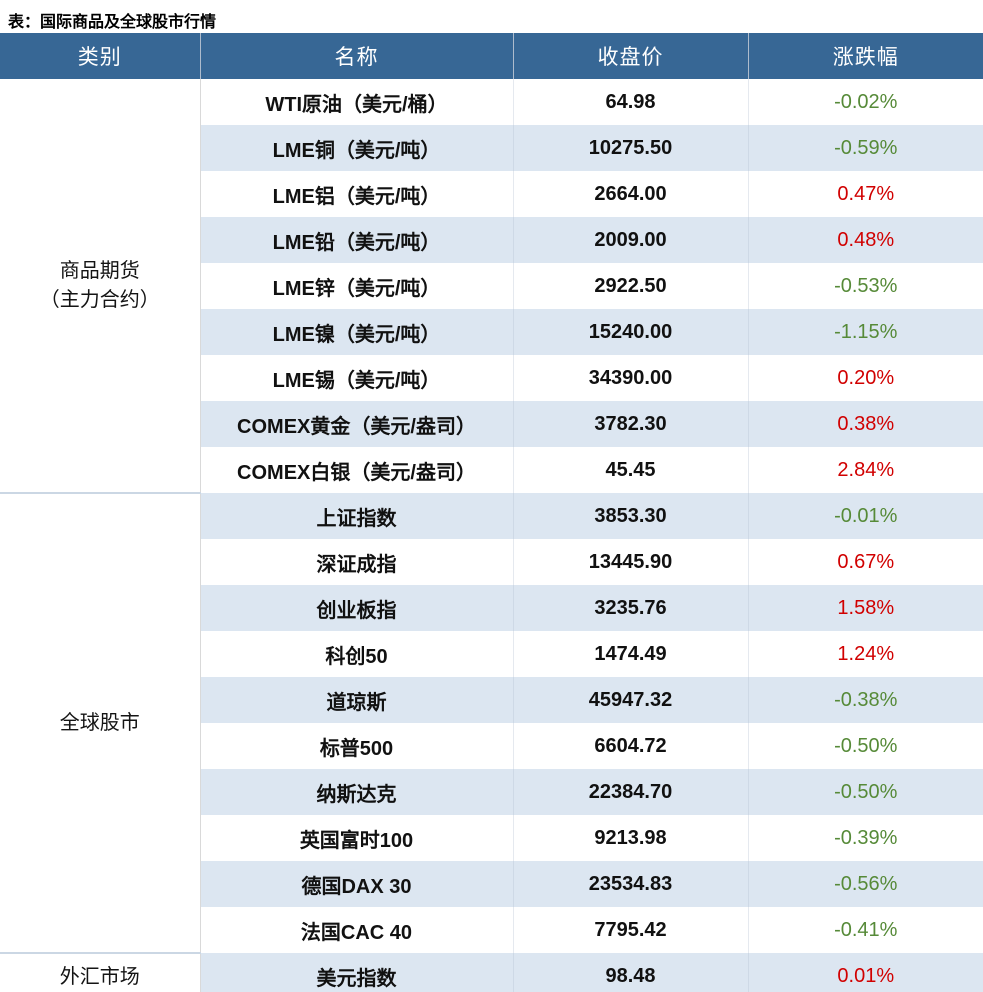 The image size is (983, 992). I want to click on table-row: 法国CAC 40 7795.42 -0.41%, so click(491, 930).